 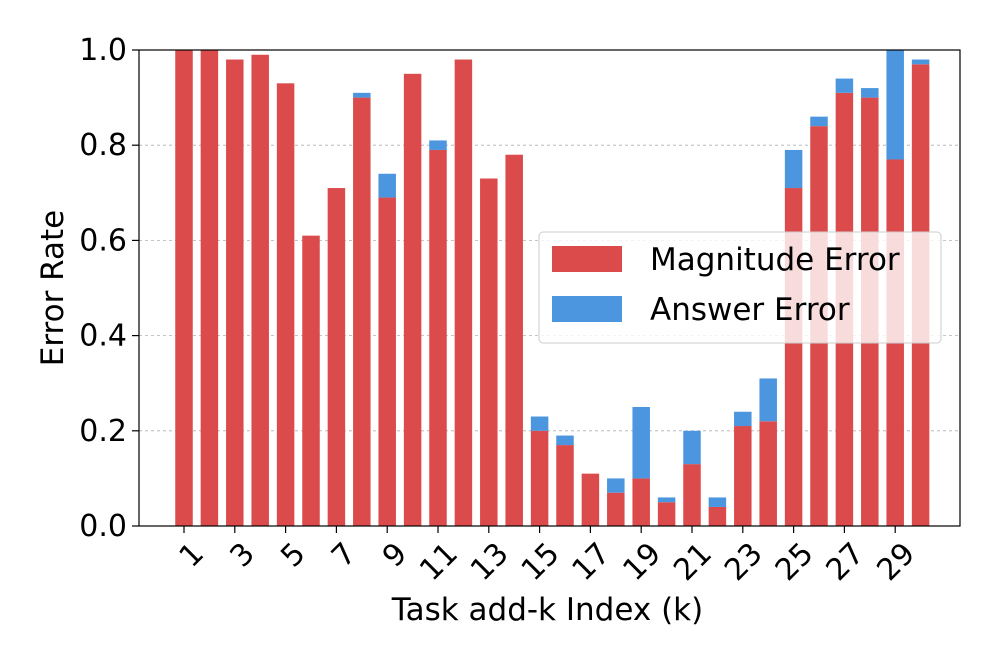 What do you see at coordinates (344, 555) in the screenshot?
I see `x-tick-label: 7` at bounding box center [344, 555].